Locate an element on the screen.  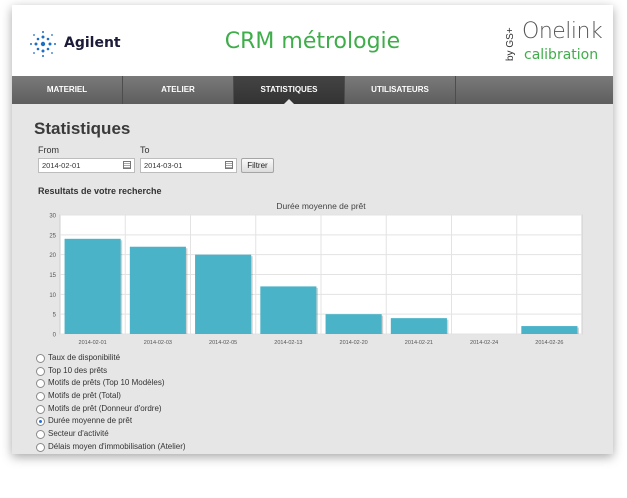
stat-option-label: Taux de disponibilité is located at coordinates (84, 357).